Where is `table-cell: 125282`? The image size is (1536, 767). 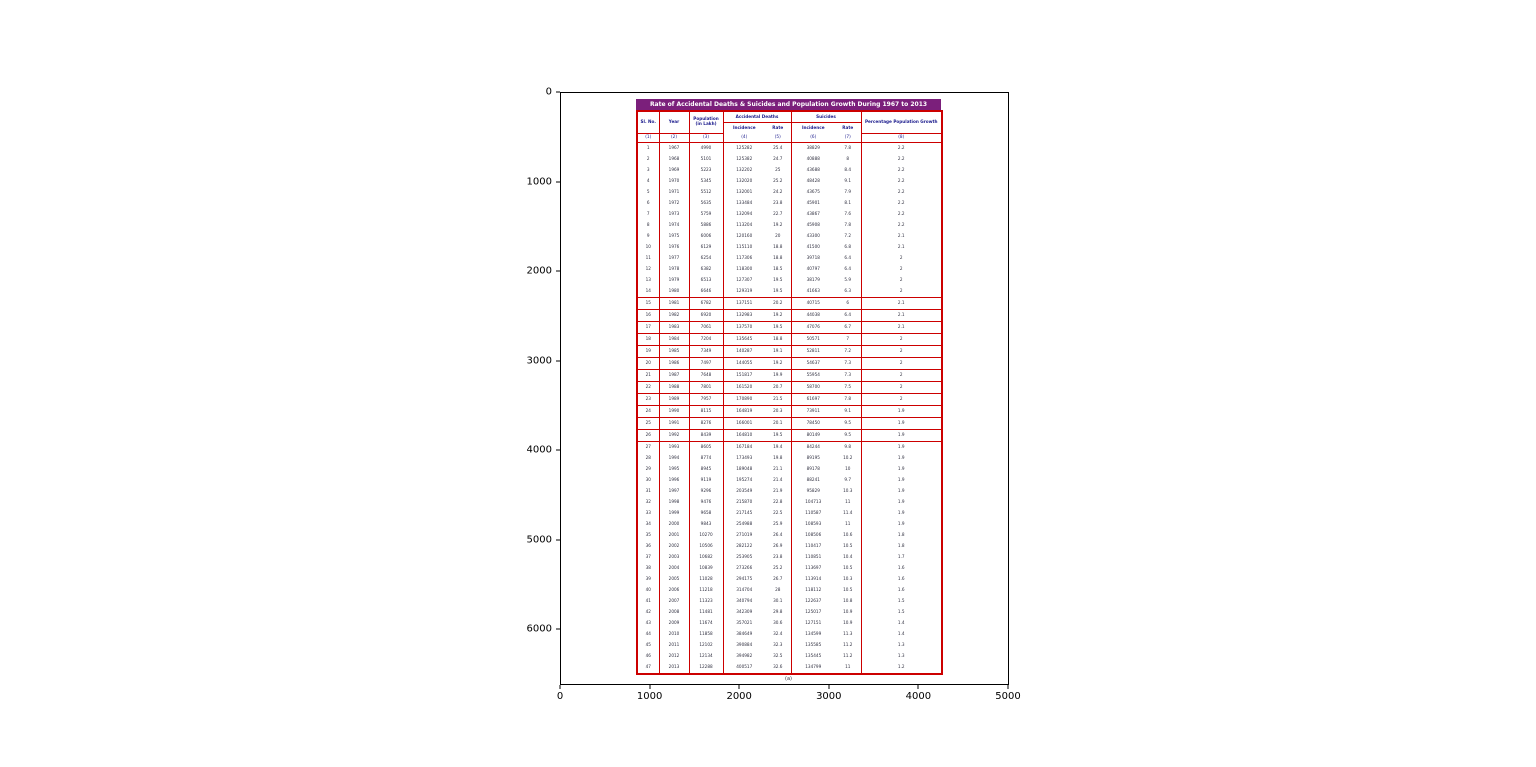 table-cell: 125282 is located at coordinates (743, 148).